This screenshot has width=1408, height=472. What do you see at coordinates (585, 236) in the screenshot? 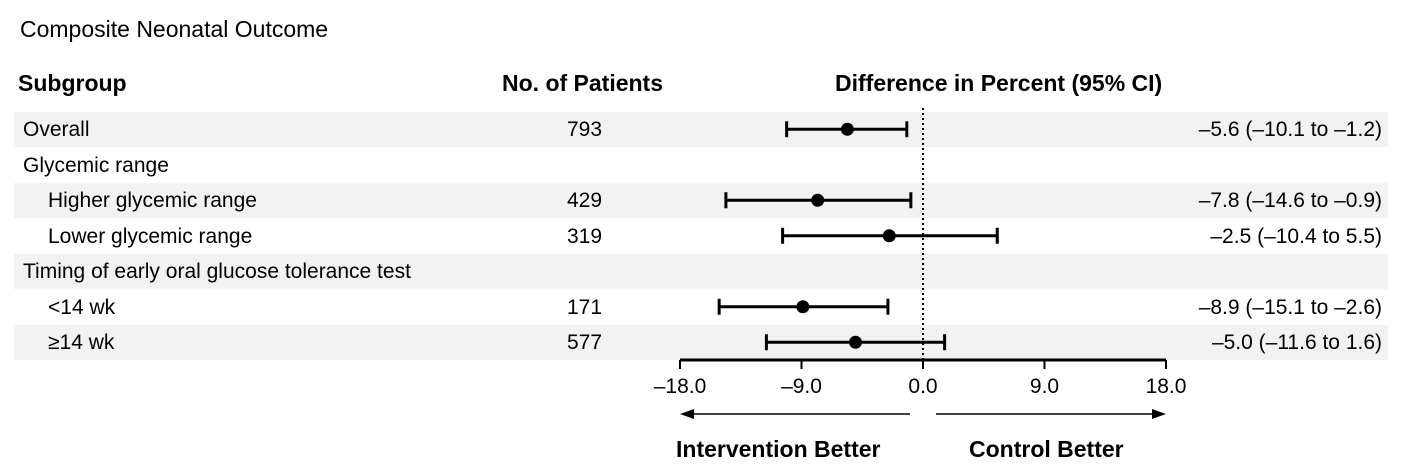
I see `patient-count: 319` at bounding box center [585, 236].